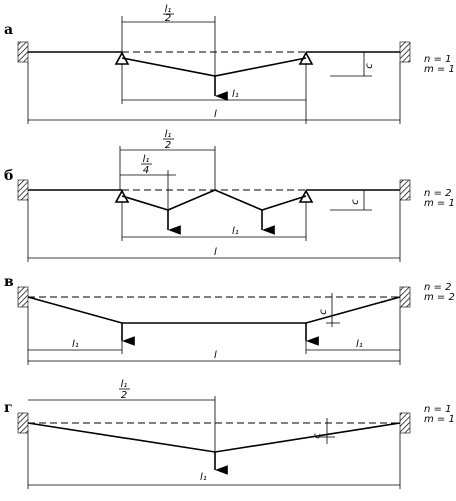 Image resolution: width=456 pixels, height=501 pixels. I want to click on panel-label: а, so click(8, 30).